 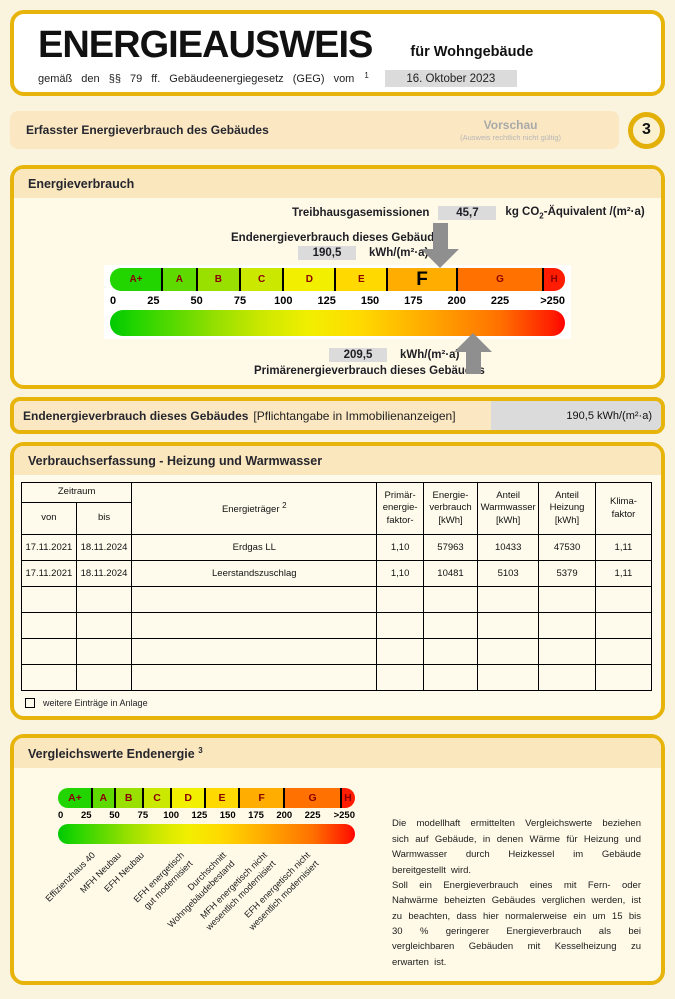 I want to click on col-header-zeitraum: Zeitraum, so click(x=76, y=493).